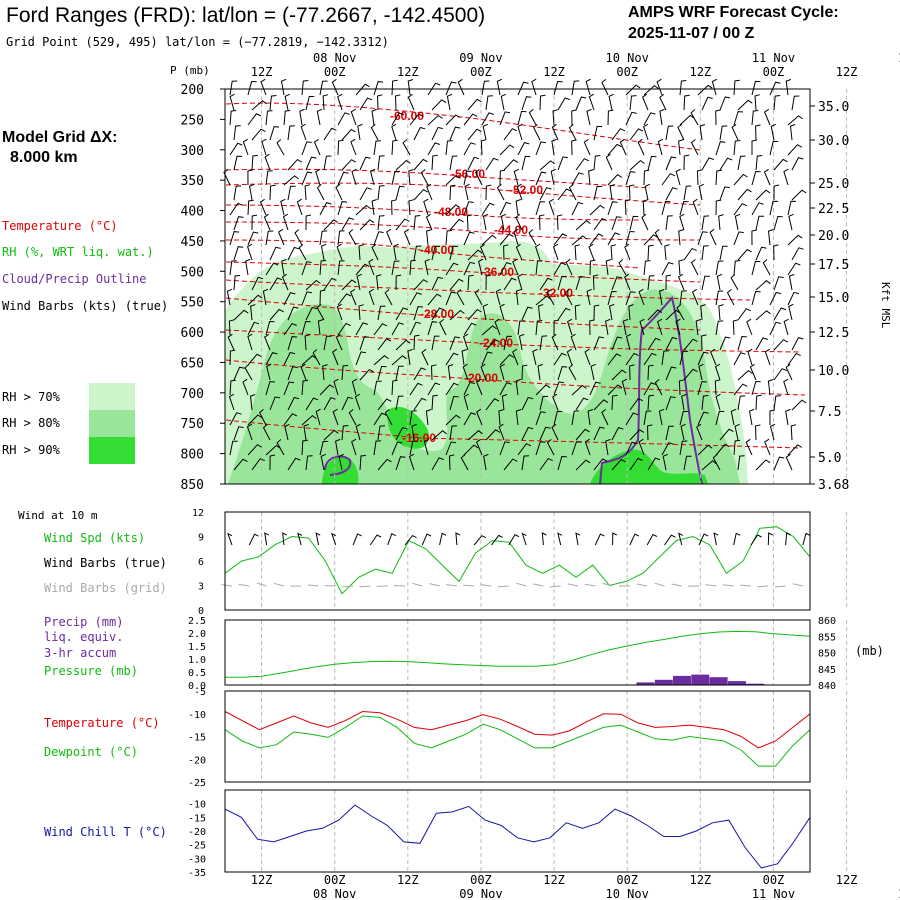 The width and height of the screenshot is (900, 900). Describe the element at coordinates (627, 893) in the screenshot. I see `bottom-date-label: 10 Nov` at that location.